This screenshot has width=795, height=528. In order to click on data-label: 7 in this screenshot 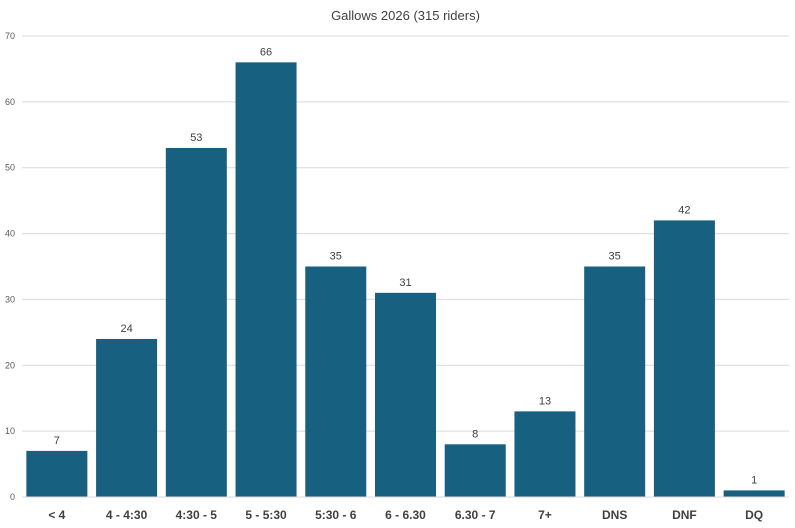, I will do `click(57, 441)`.